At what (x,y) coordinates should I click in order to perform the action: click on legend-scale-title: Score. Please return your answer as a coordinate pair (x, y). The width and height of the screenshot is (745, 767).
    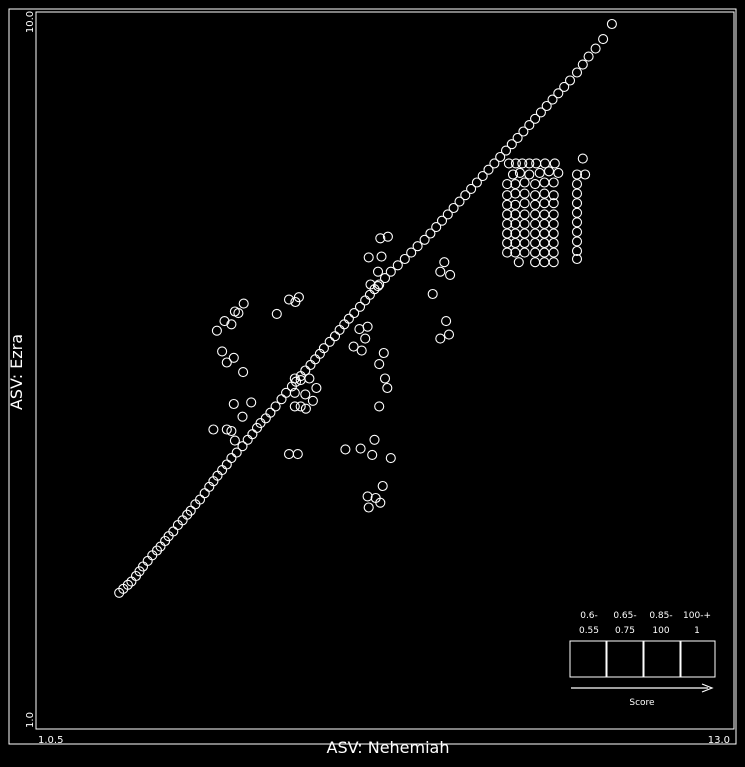
    Looking at the image, I should click on (642, 703).